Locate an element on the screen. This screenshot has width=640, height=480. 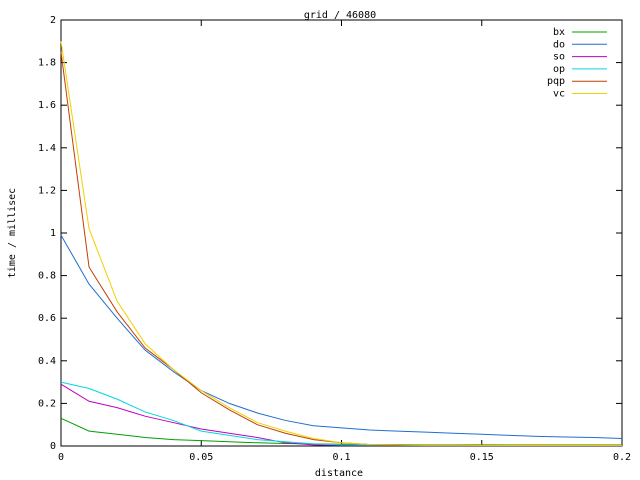
y-axis-label: time / millisec is located at coordinates (12, 233).